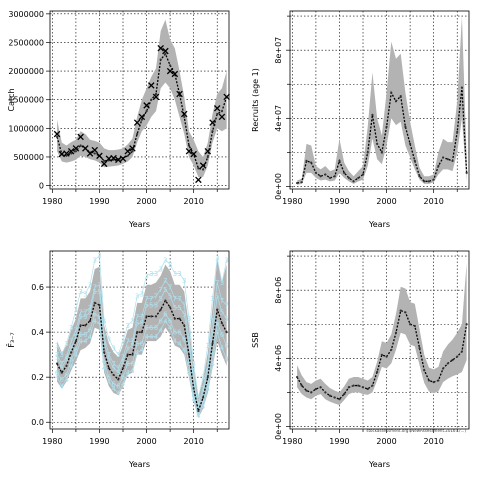  What do you see at coordinates (11, 339) in the screenshot?
I see `y-axis-title: F̄₃₋₇` at bounding box center [11, 339].